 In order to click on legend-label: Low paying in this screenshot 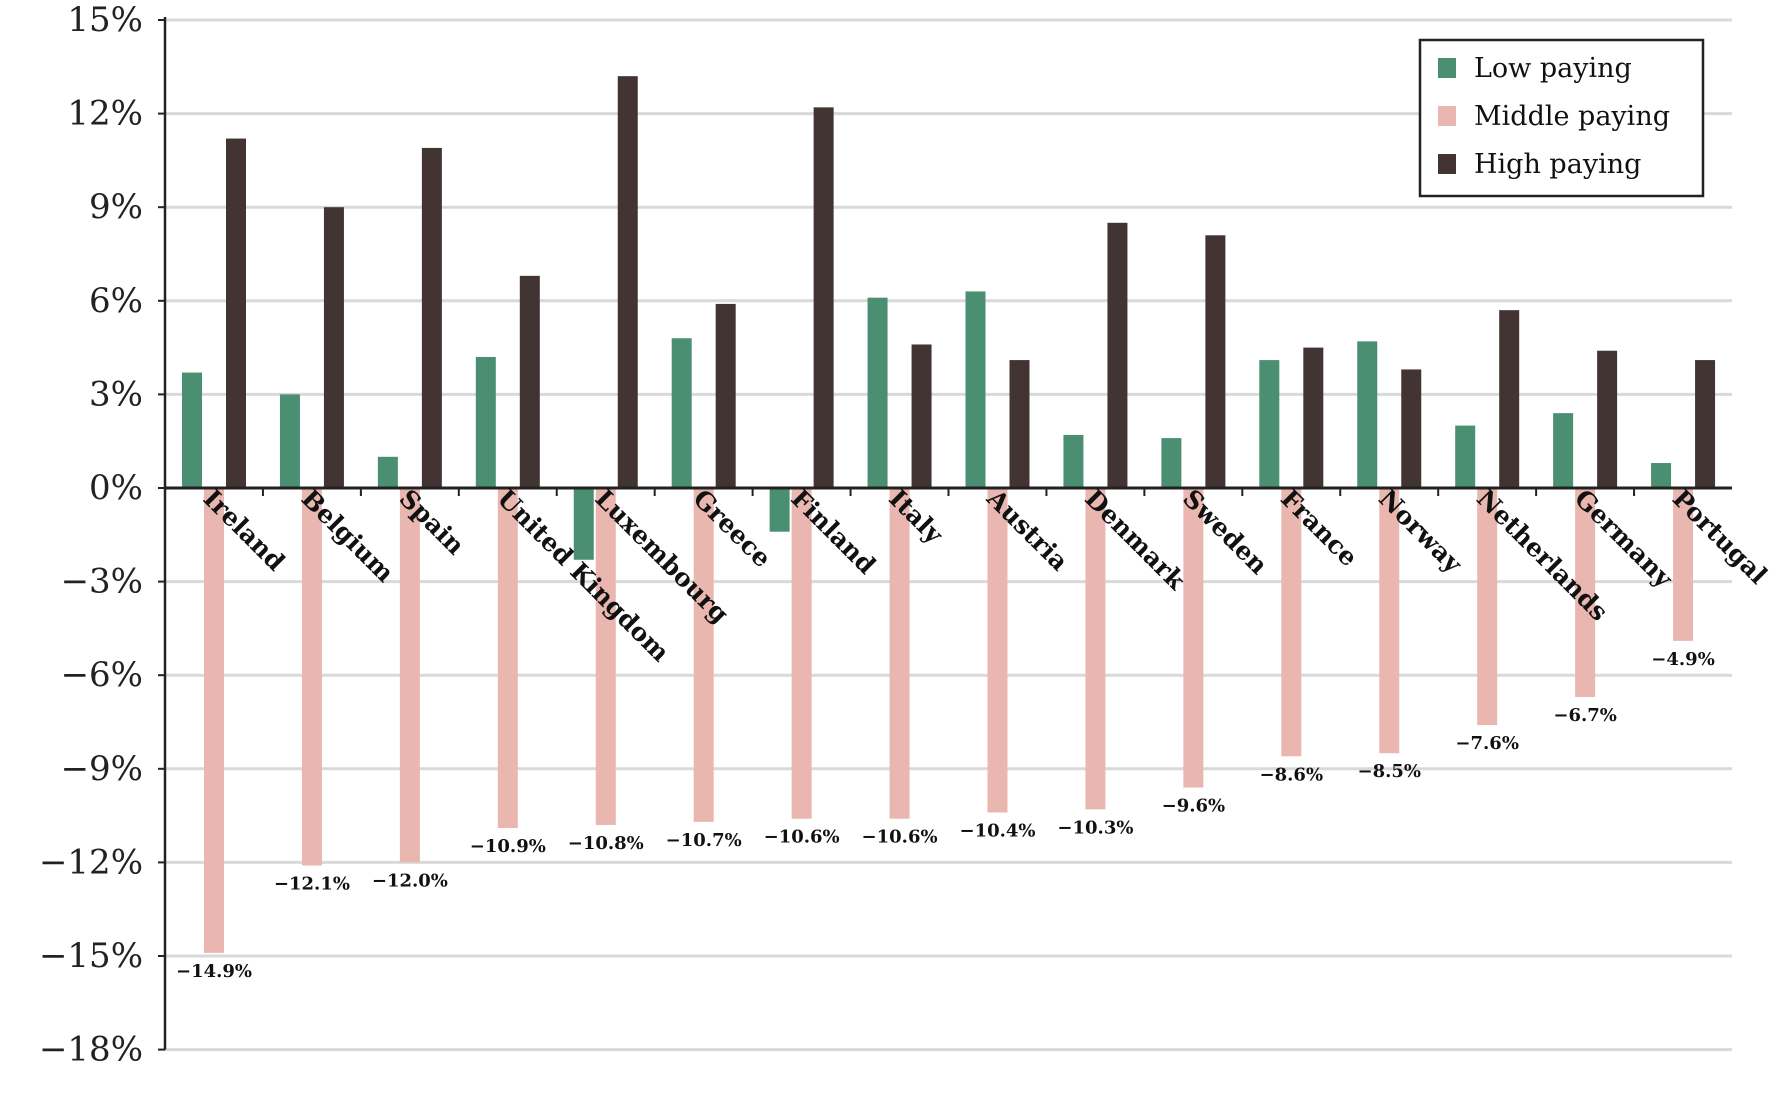, I will do `click(1553, 68)`.